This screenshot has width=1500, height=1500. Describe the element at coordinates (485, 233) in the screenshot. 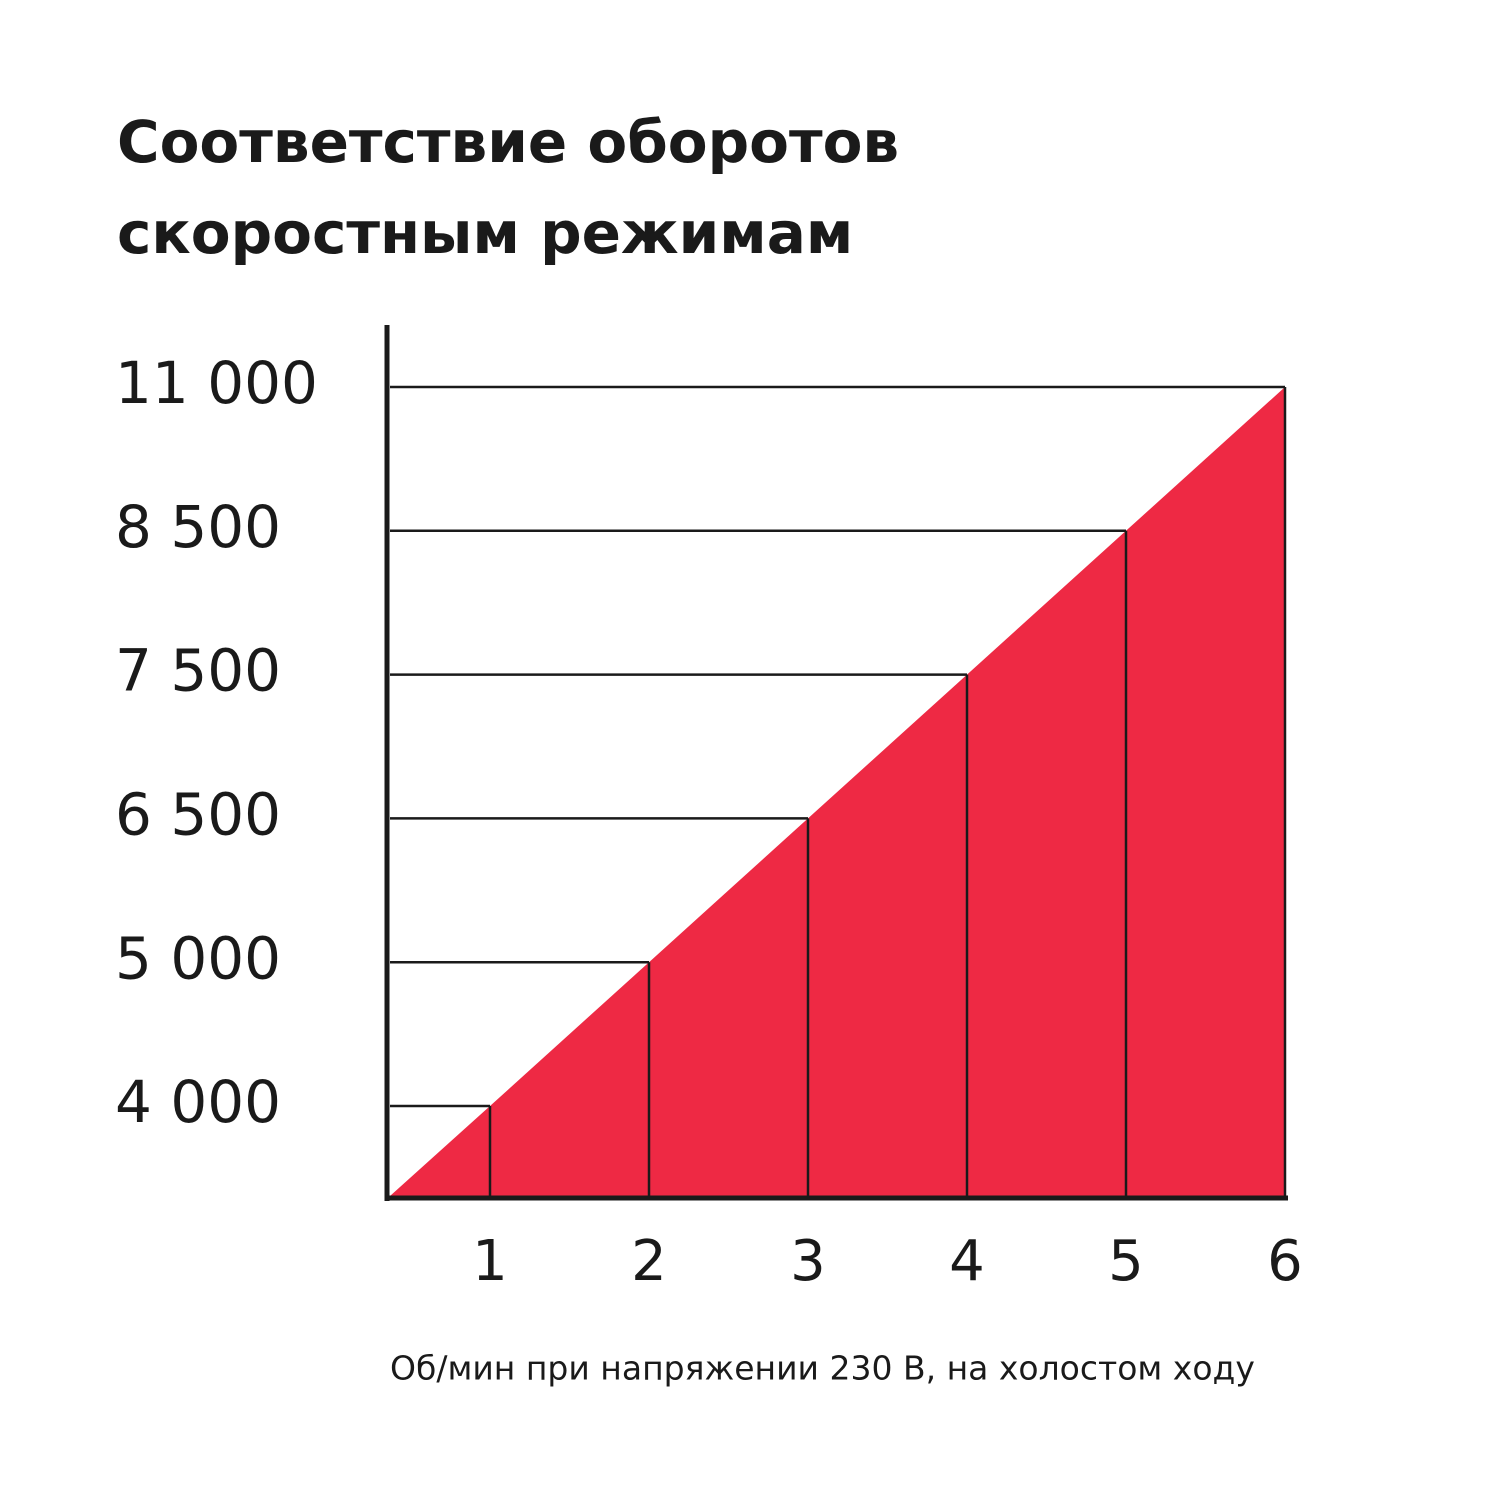

I see `chart-title: скоростным режимам` at that location.